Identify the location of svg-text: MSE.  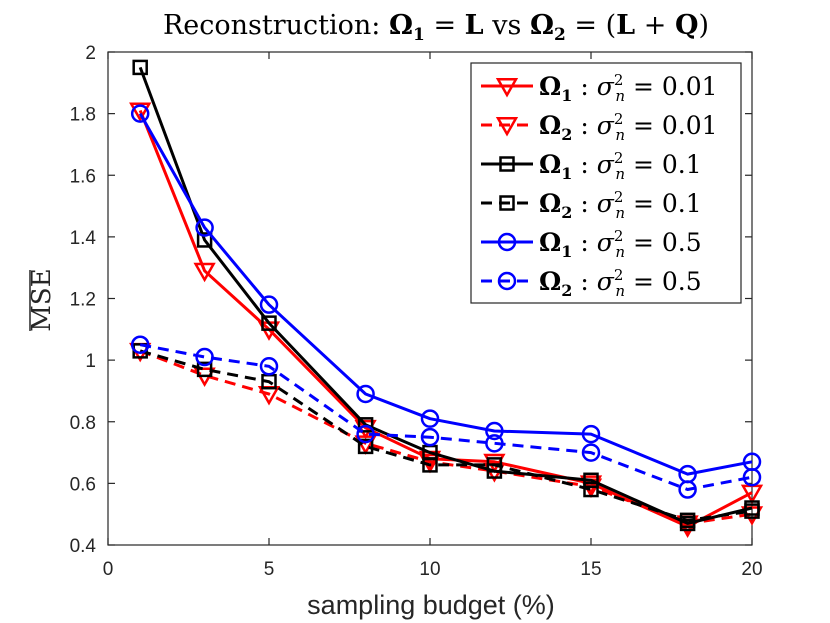
(42, 299).